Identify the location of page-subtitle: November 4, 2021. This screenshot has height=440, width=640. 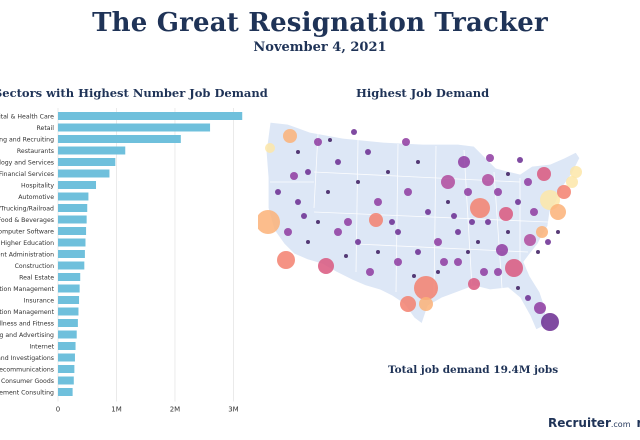
(320, 47).